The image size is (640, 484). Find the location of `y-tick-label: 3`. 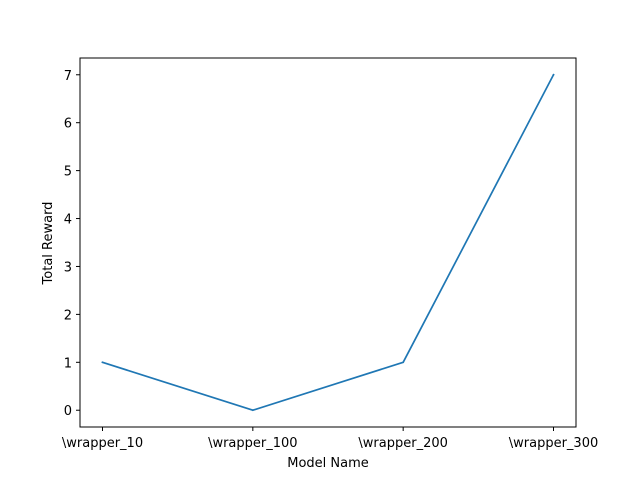

y-tick-label: 3 is located at coordinates (68, 267).